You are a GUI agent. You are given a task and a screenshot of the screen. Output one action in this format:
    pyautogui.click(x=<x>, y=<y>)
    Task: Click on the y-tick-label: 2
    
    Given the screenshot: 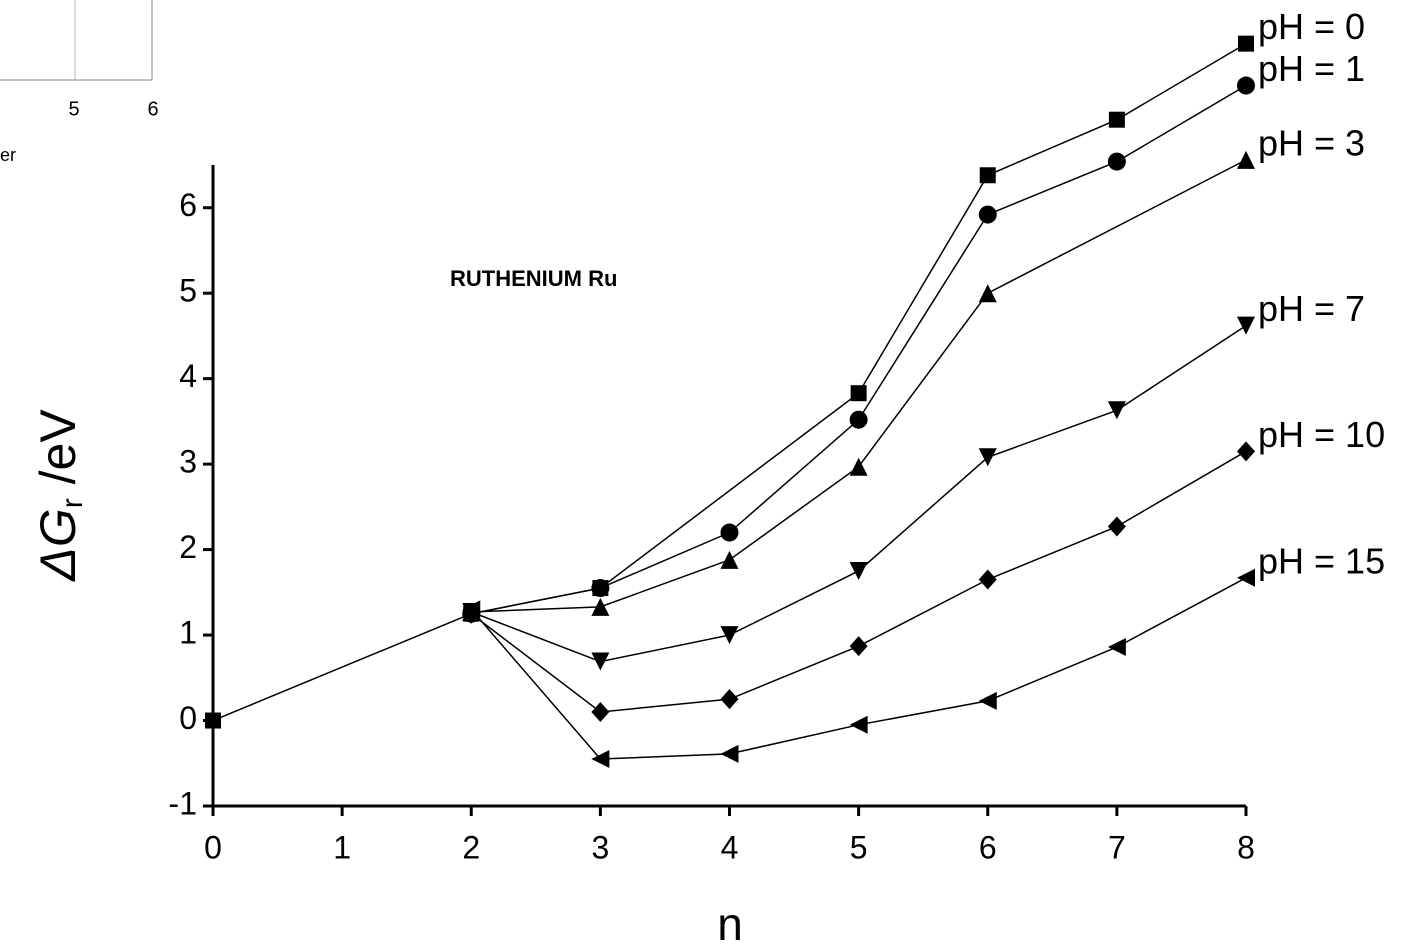 What is the action you would take?
    pyautogui.click(x=188, y=547)
    